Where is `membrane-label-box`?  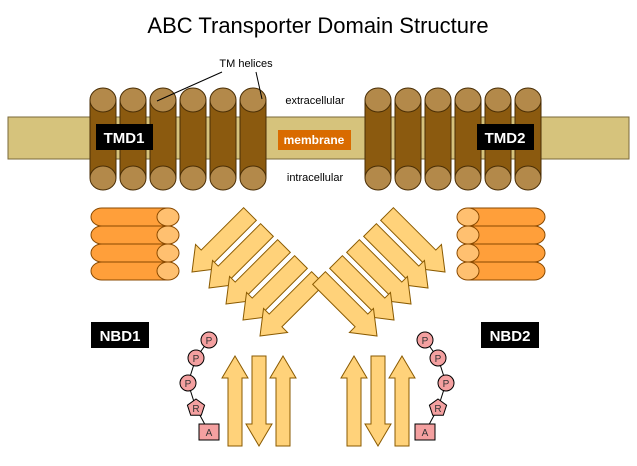 membrane-label-box is located at coordinates (314, 140).